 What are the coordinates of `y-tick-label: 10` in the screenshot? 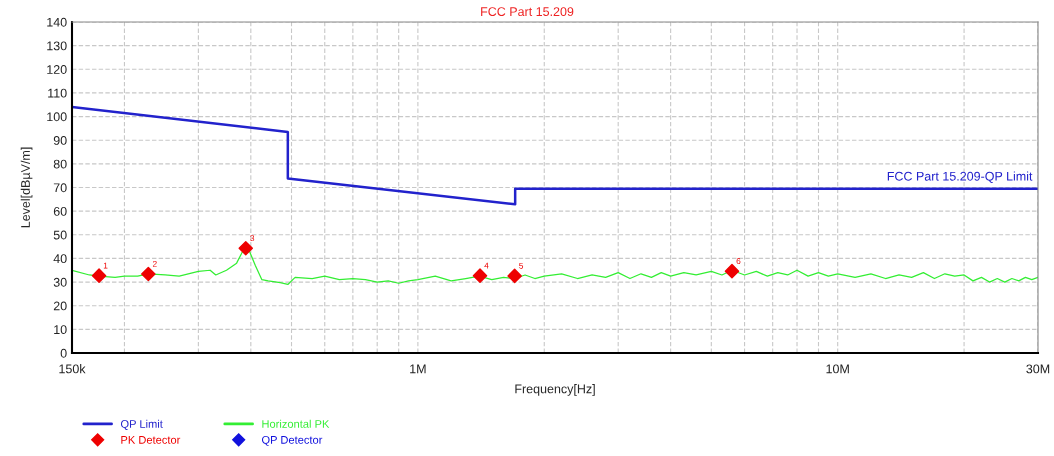 It's located at (60, 330).